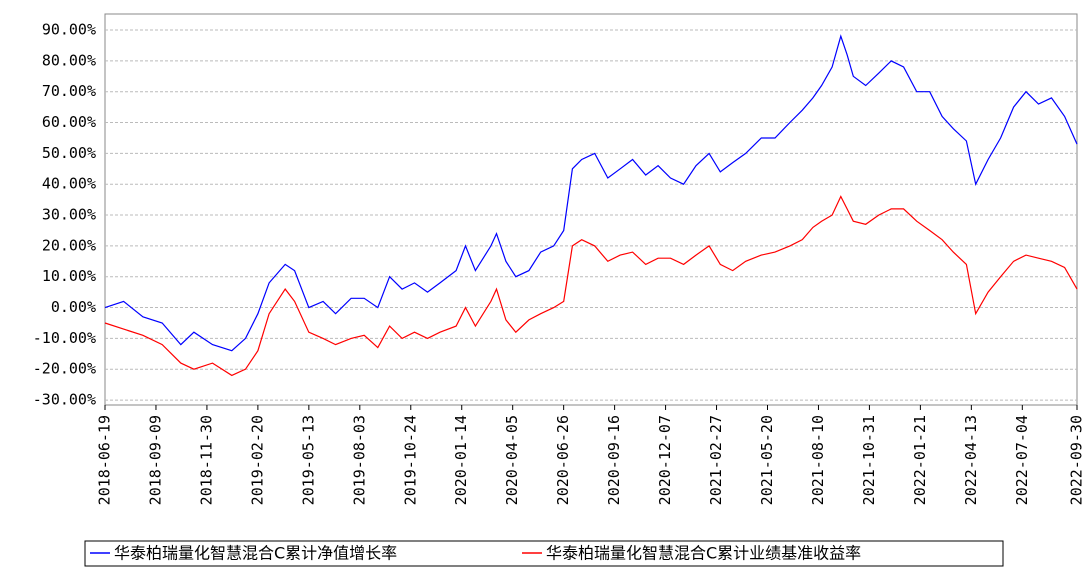 The width and height of the screenshot is (1083, 568). What do you see at coordinates (69, 245) in the screenshot?
I see `y-tick-label: 20.00%` at bounding box center [69, 245].